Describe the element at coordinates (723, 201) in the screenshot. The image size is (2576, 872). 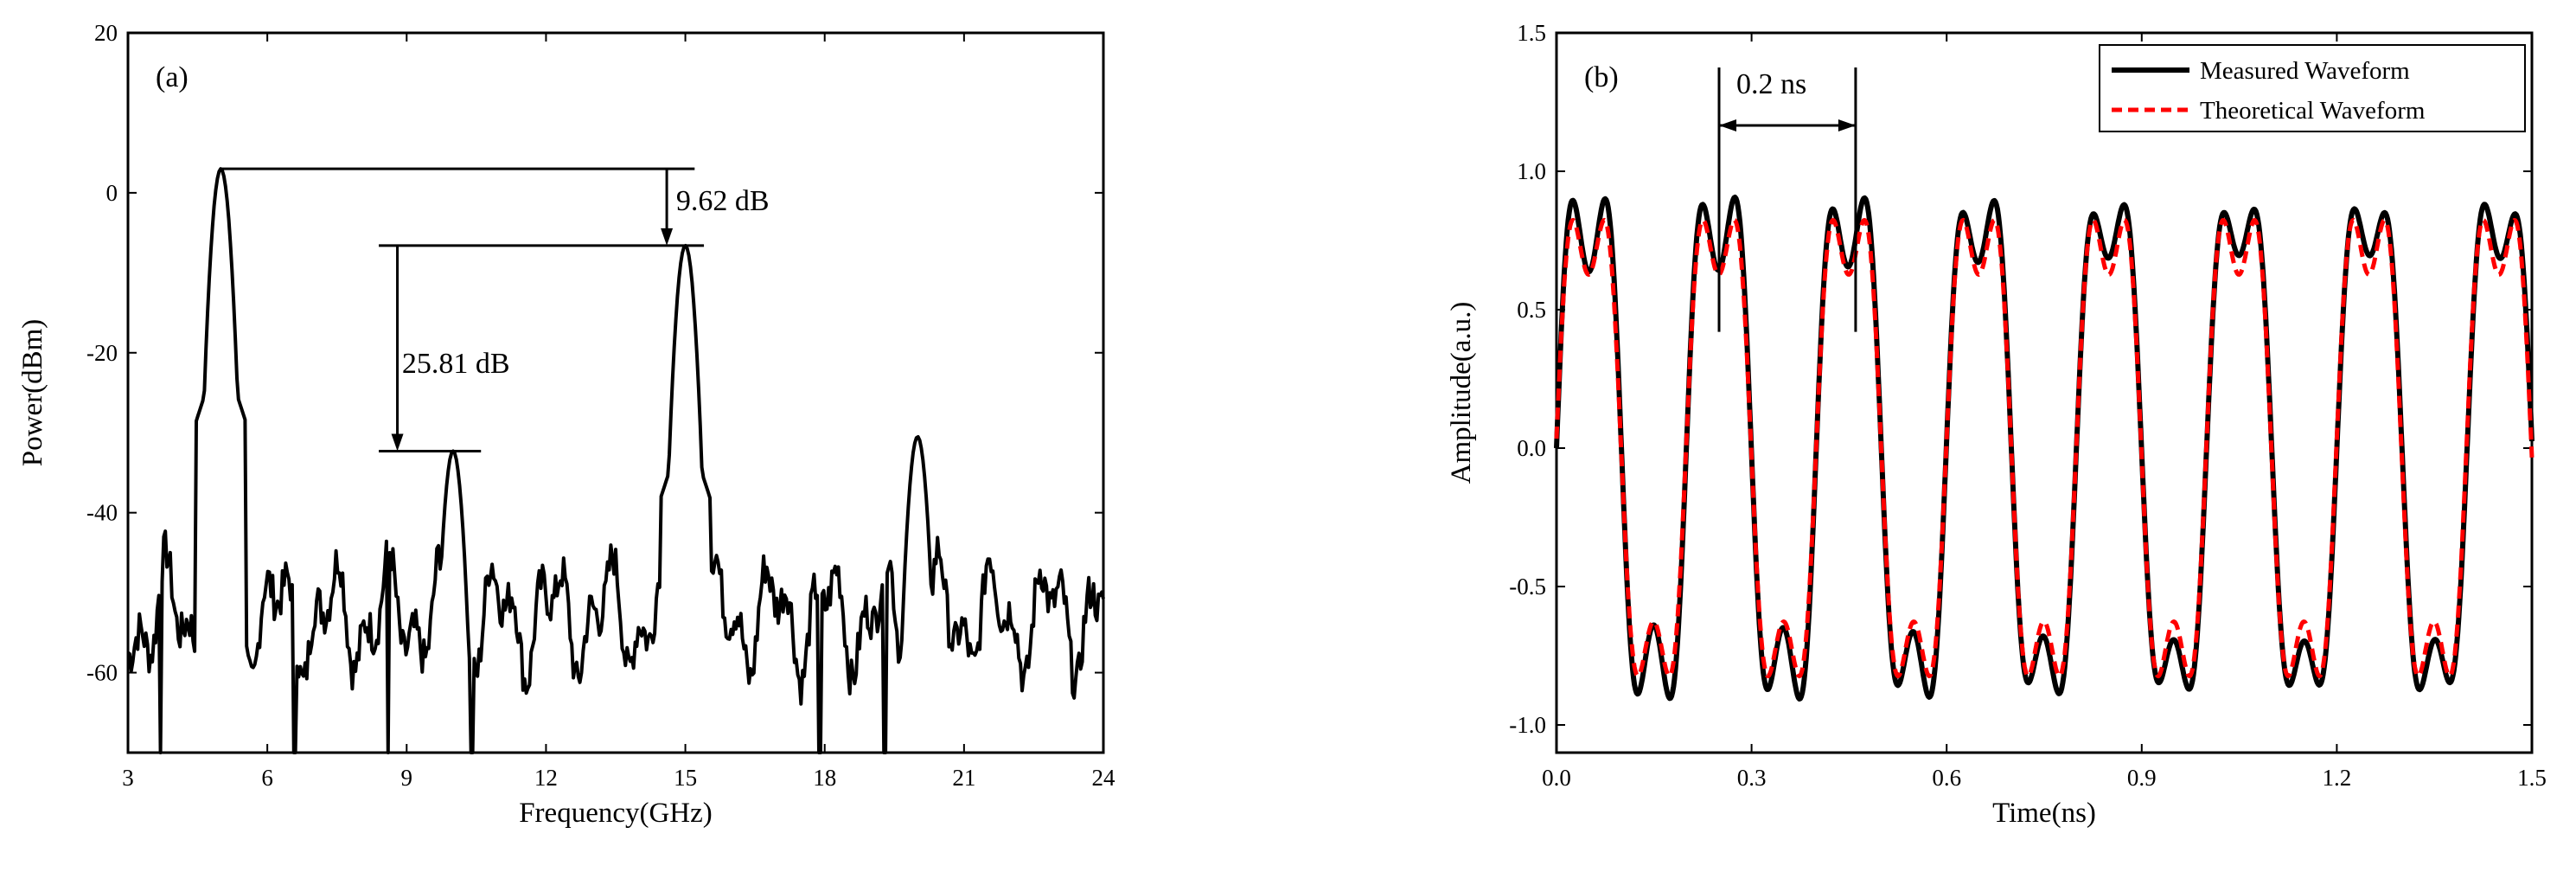
I see `panel-a-annotation-9.62dB: 9.62 dB` at that location.